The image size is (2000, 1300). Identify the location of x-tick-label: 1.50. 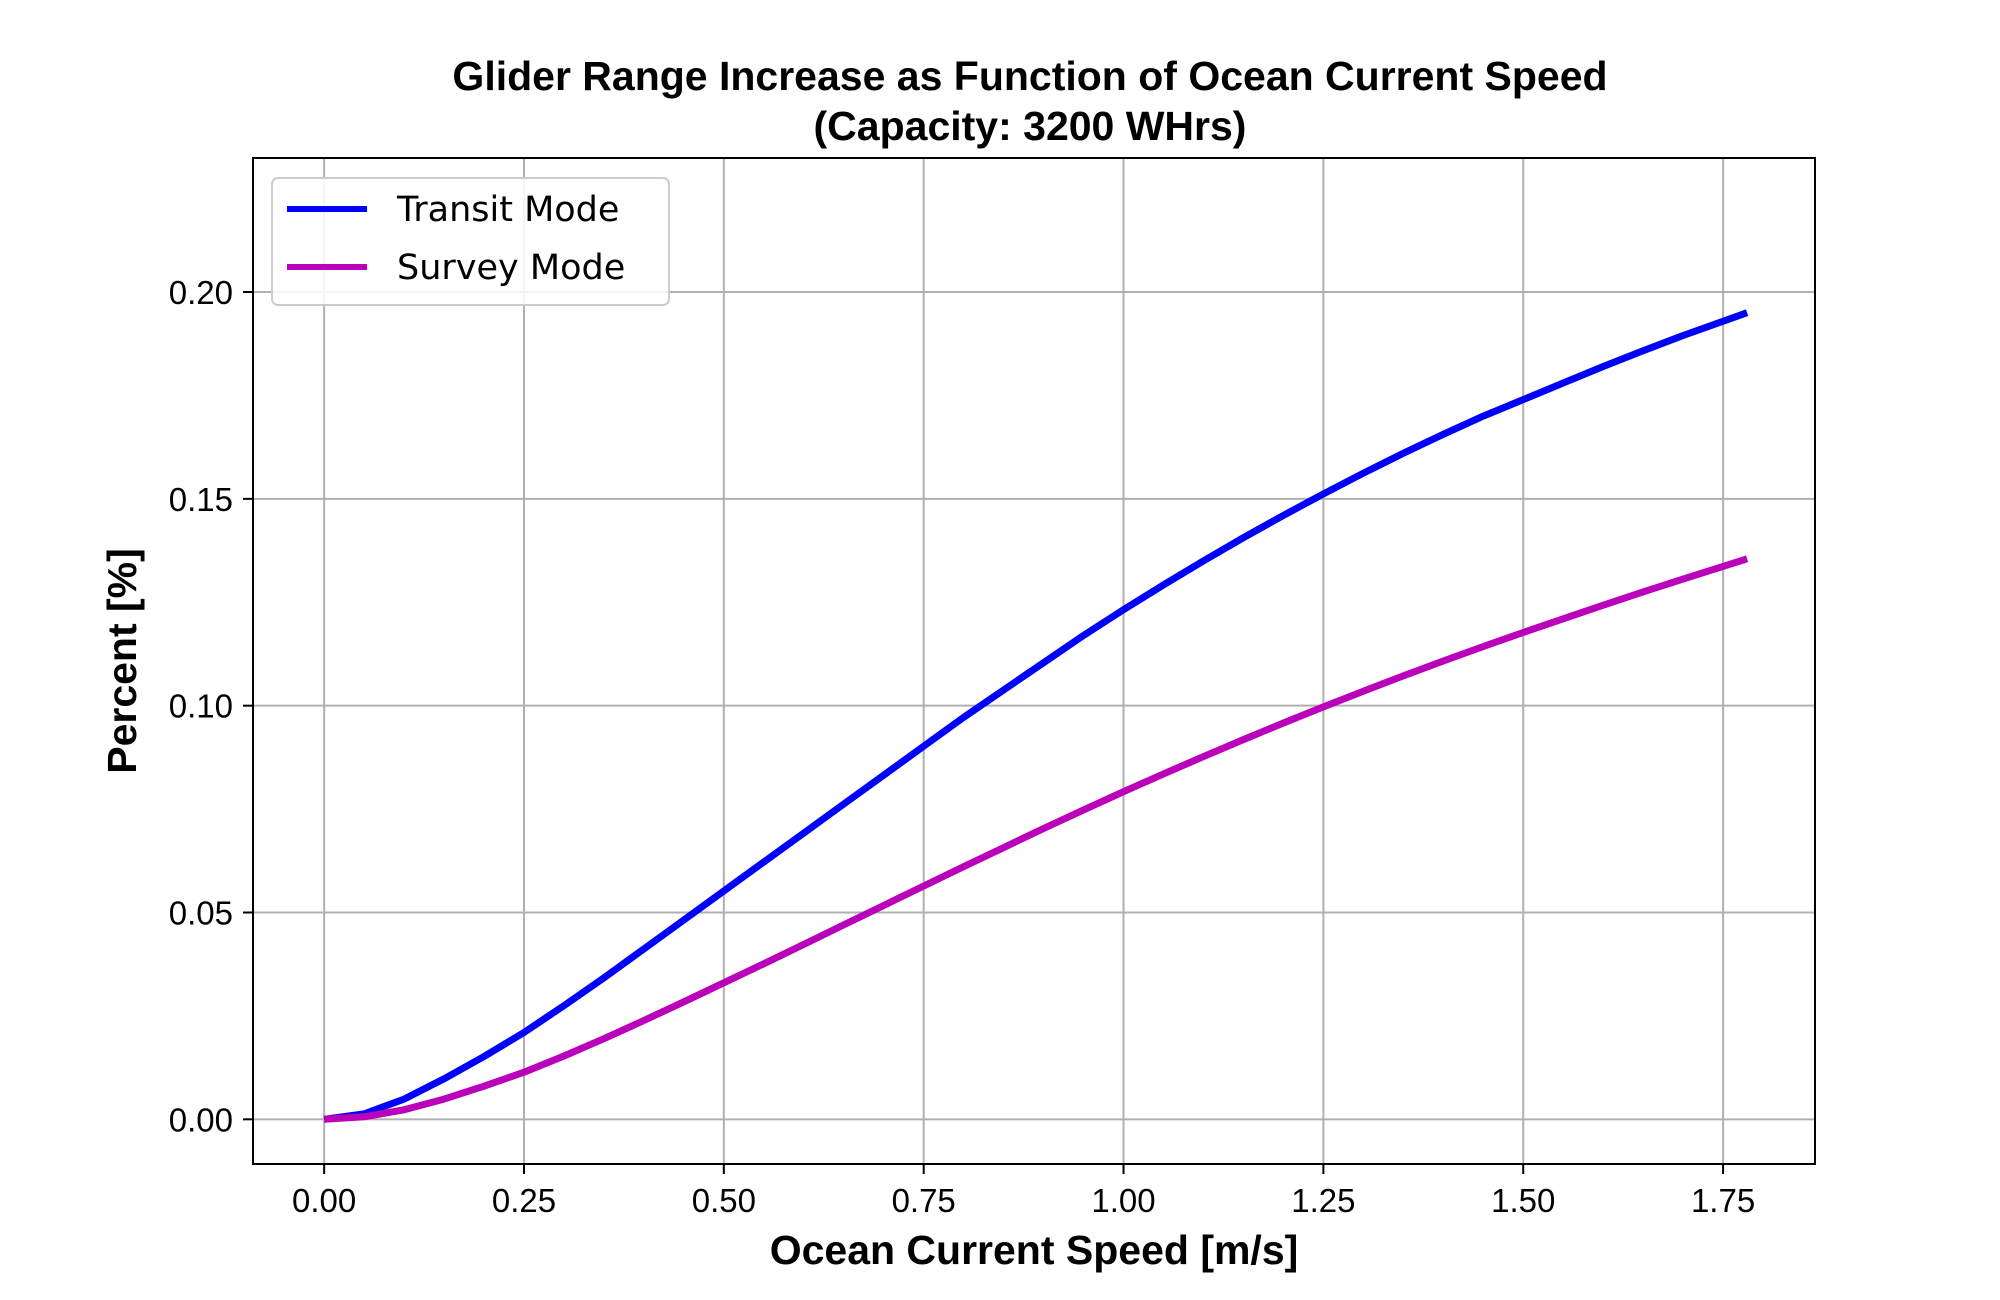
(1523, 1200).